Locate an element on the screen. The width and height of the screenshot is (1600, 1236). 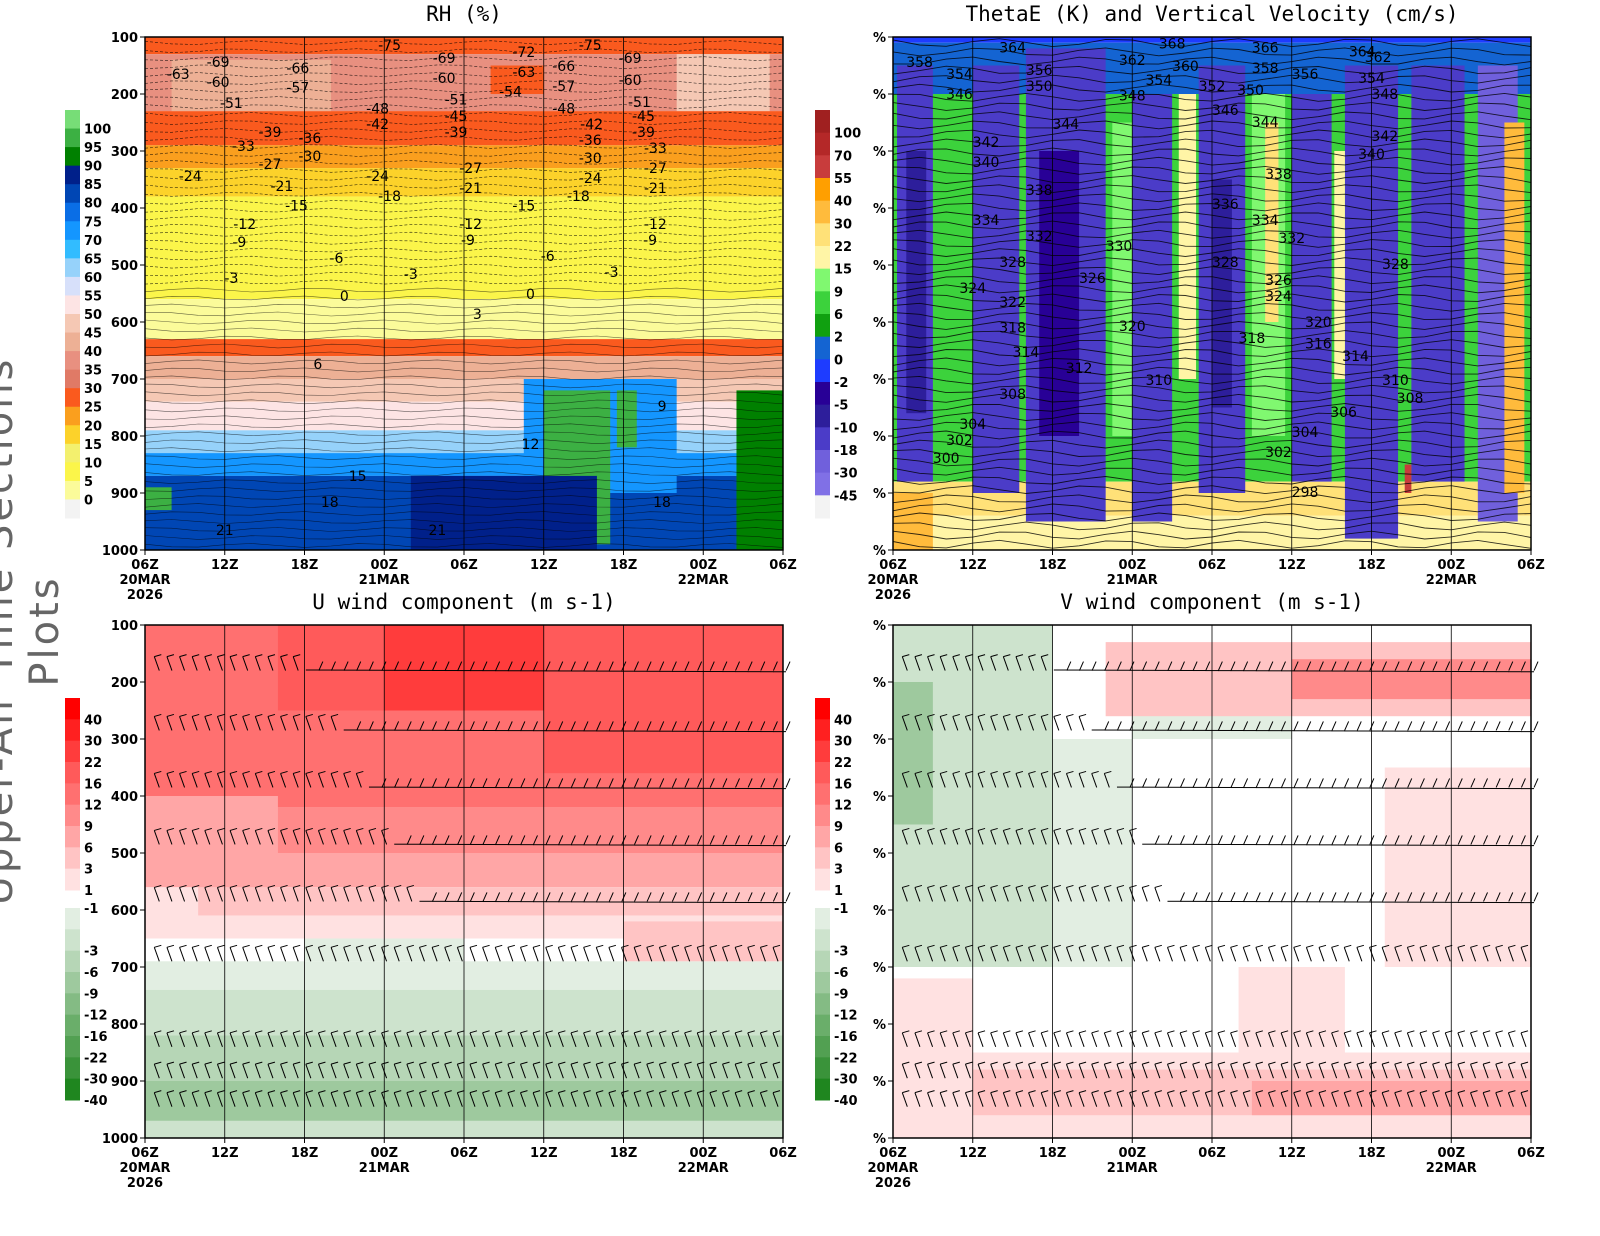
v-colorbar-swatch is located at coordinates (822, 730).